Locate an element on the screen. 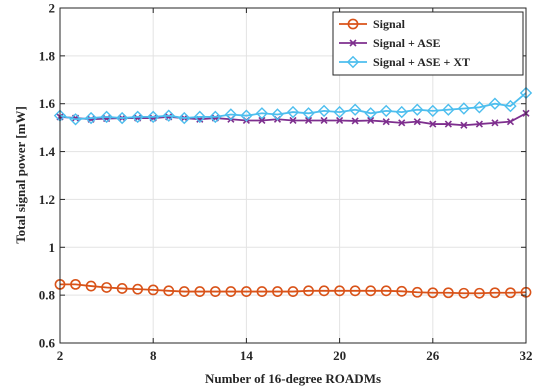  x-tick-label: 14 is located at coordinates (247, 355).